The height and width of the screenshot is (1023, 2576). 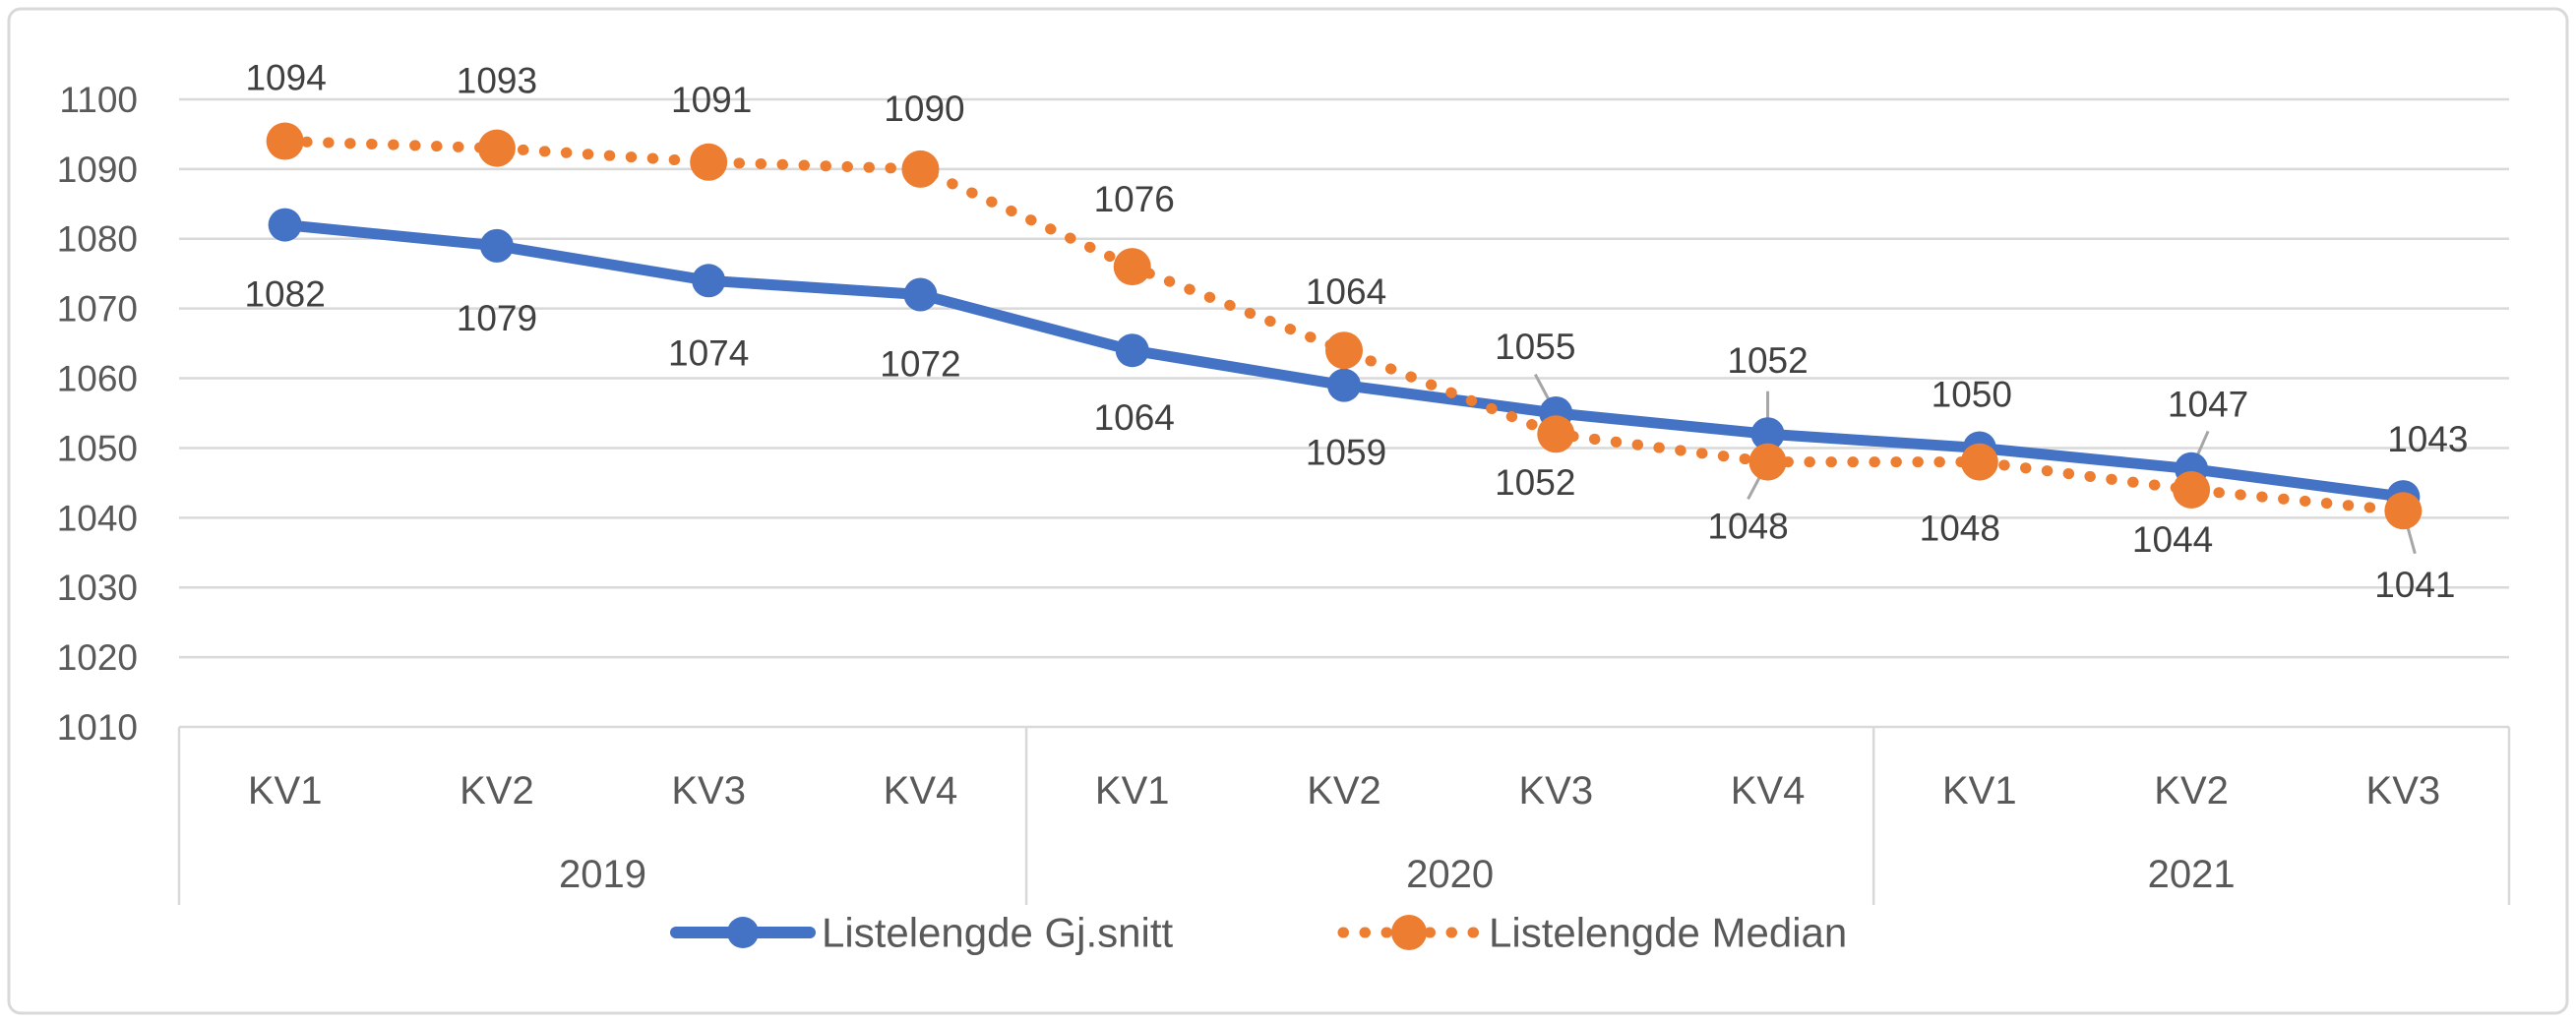 What do you see at coordinates (497, 81) in the screenshot?
I see `data-label-median: 1093` at bounding box center [497, 81].